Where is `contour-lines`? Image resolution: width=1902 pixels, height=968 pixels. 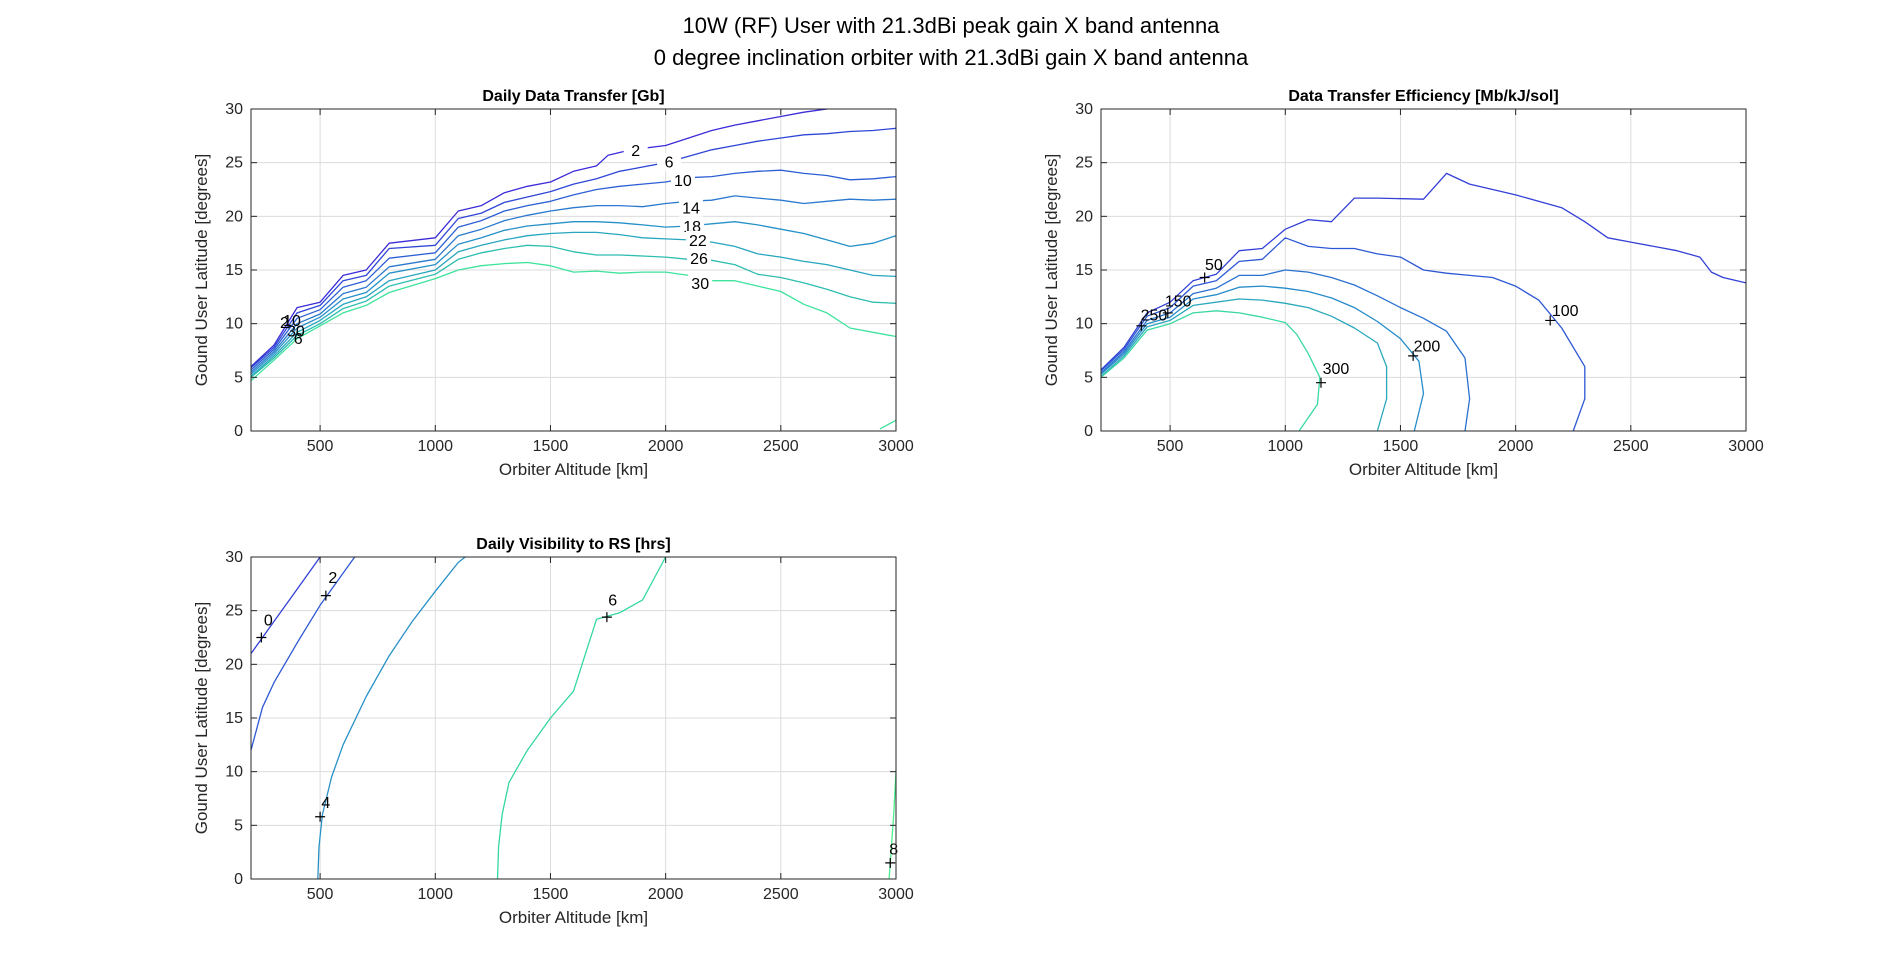
contour-lines is located at coordinates (573, 269).